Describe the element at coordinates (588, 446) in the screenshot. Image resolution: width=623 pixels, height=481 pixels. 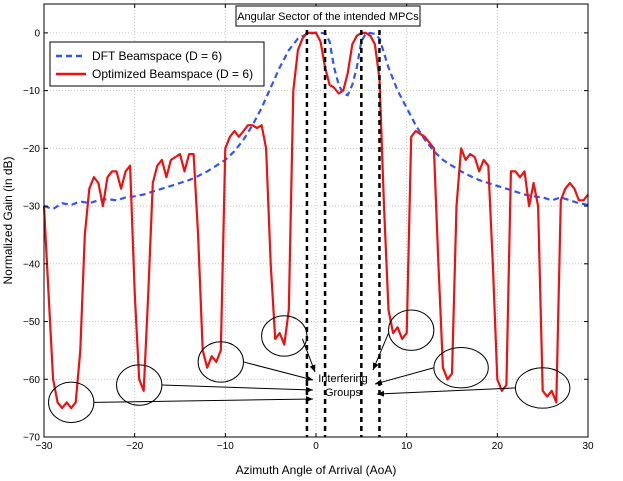
I see `x-tick-label: 30` at that location.